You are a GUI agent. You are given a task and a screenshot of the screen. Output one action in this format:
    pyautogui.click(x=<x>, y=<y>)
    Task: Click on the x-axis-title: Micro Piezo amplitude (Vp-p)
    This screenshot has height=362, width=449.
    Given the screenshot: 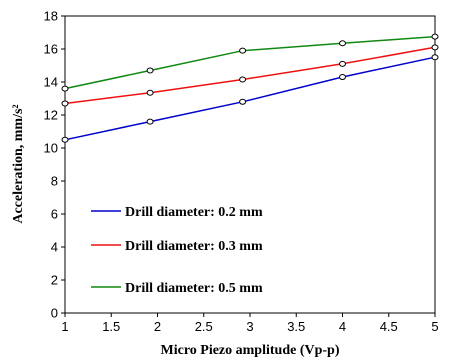 What is the action you would take?
    pyautogui.click(x=250, y=350)
    